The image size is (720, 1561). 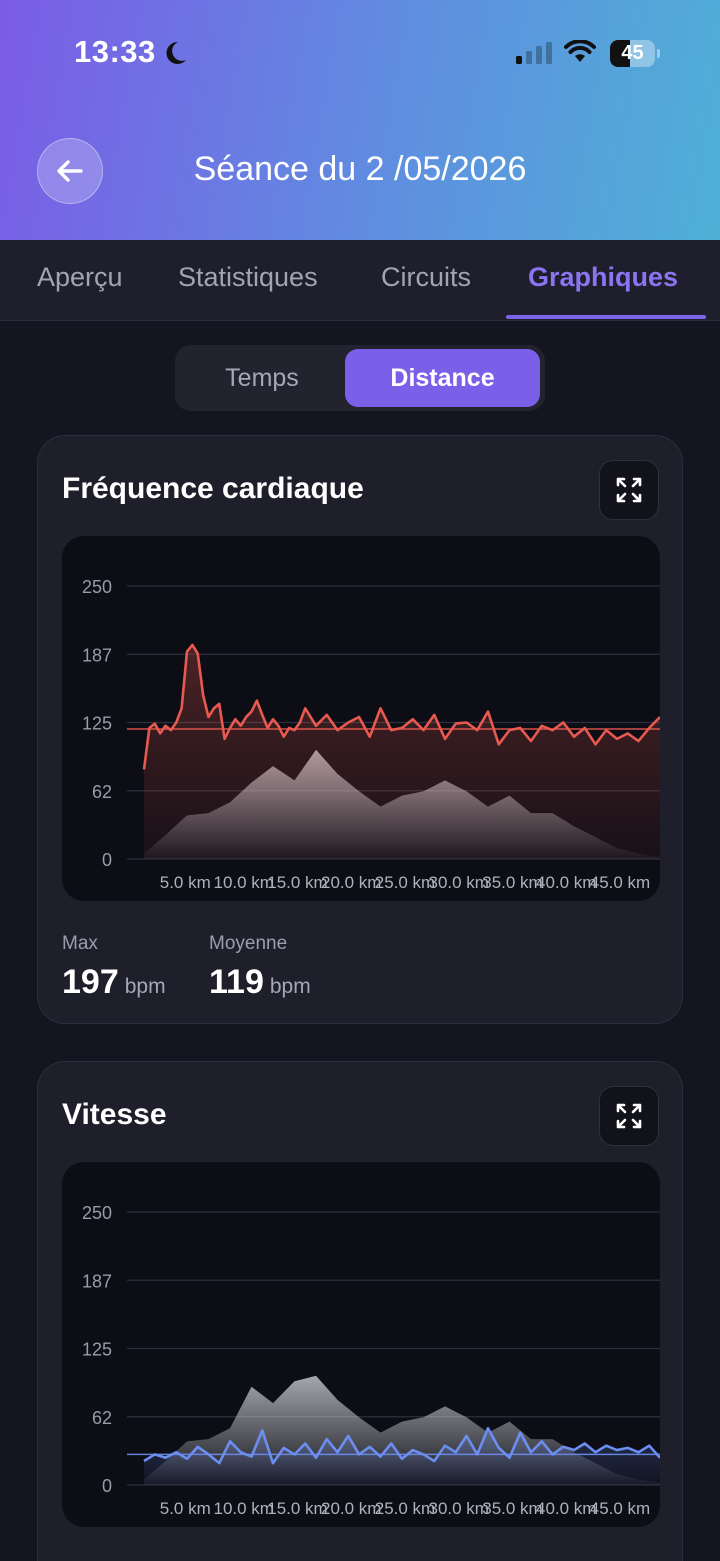 I want to click on page-title: Séance du 2 /05/2026, so click(x=360, y=169).